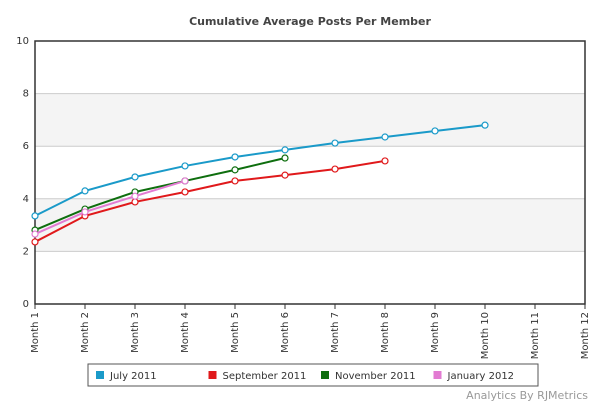 The image size is (600, 403). I want to click on x-tick-label: Month 1, so click(35, 332).